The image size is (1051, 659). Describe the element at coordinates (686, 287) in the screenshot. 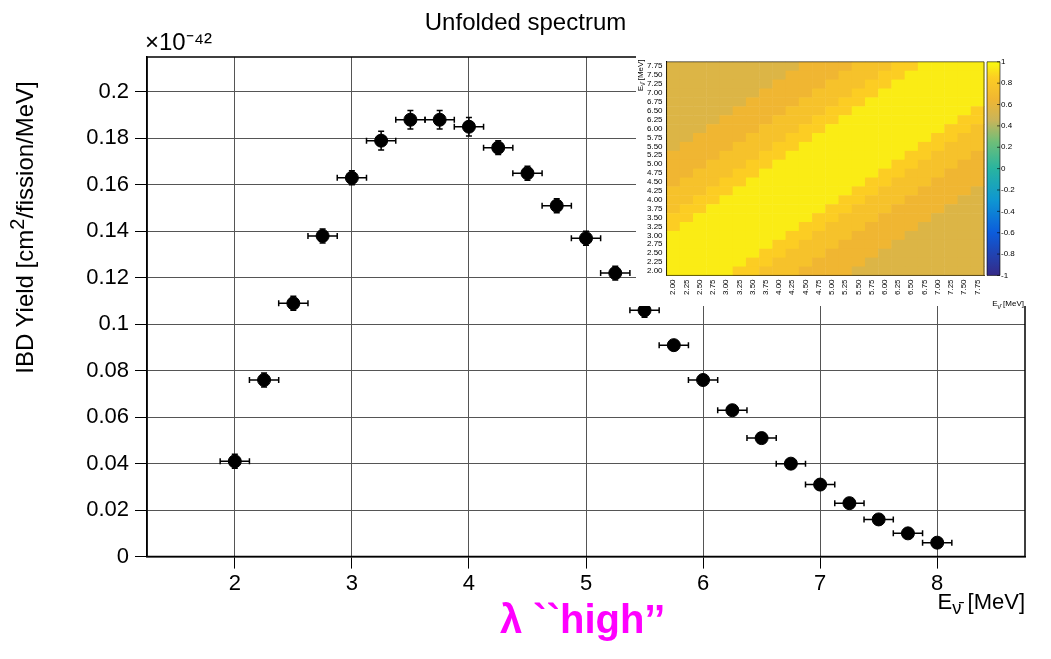

I see `x-tick-label: 2.25` at that location.